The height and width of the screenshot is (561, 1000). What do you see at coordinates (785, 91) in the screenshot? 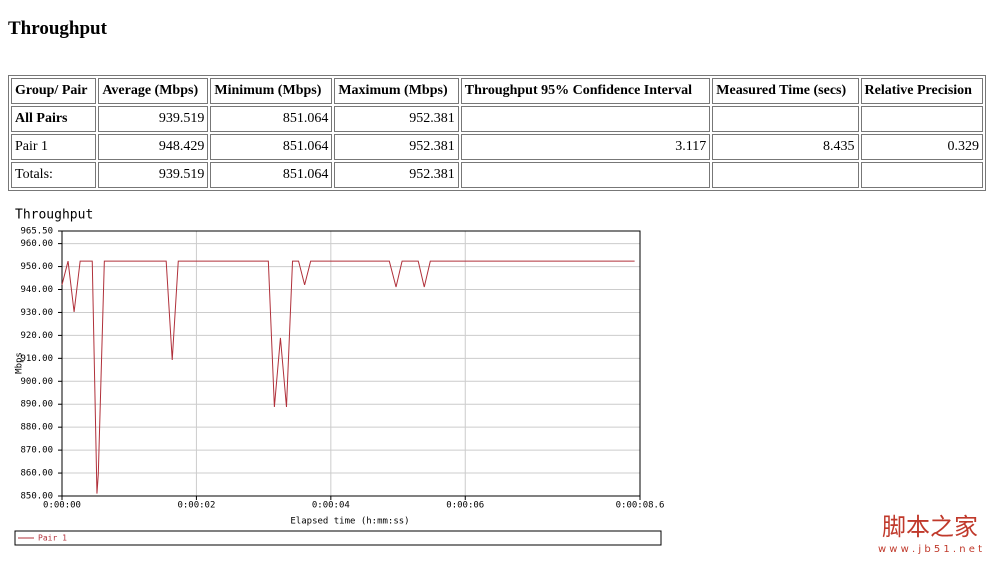
I see `column-header: Measured Time (secs)` at bounding box center [785, 91].